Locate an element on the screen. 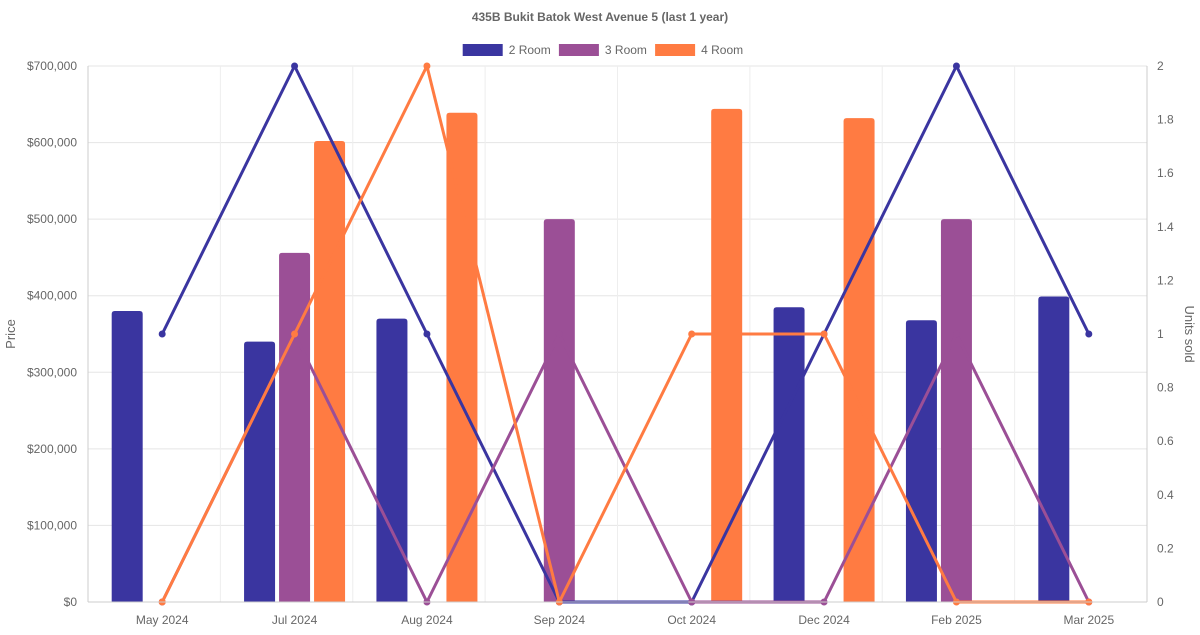 This screenshot has height=635, width=1200. y-left-tick-label: $200,000 is located at coordinates (52, 449).